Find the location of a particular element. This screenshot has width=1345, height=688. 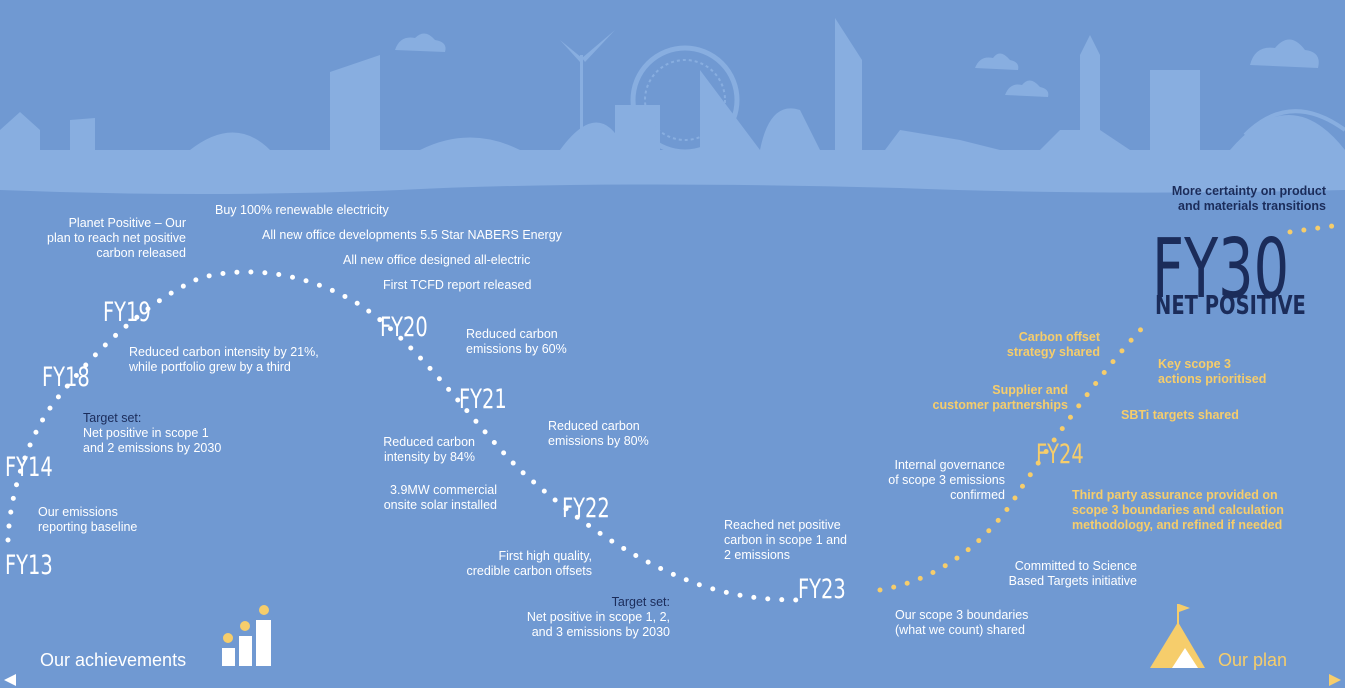

note: First TCFD report released is located at coordinates (457, 285).